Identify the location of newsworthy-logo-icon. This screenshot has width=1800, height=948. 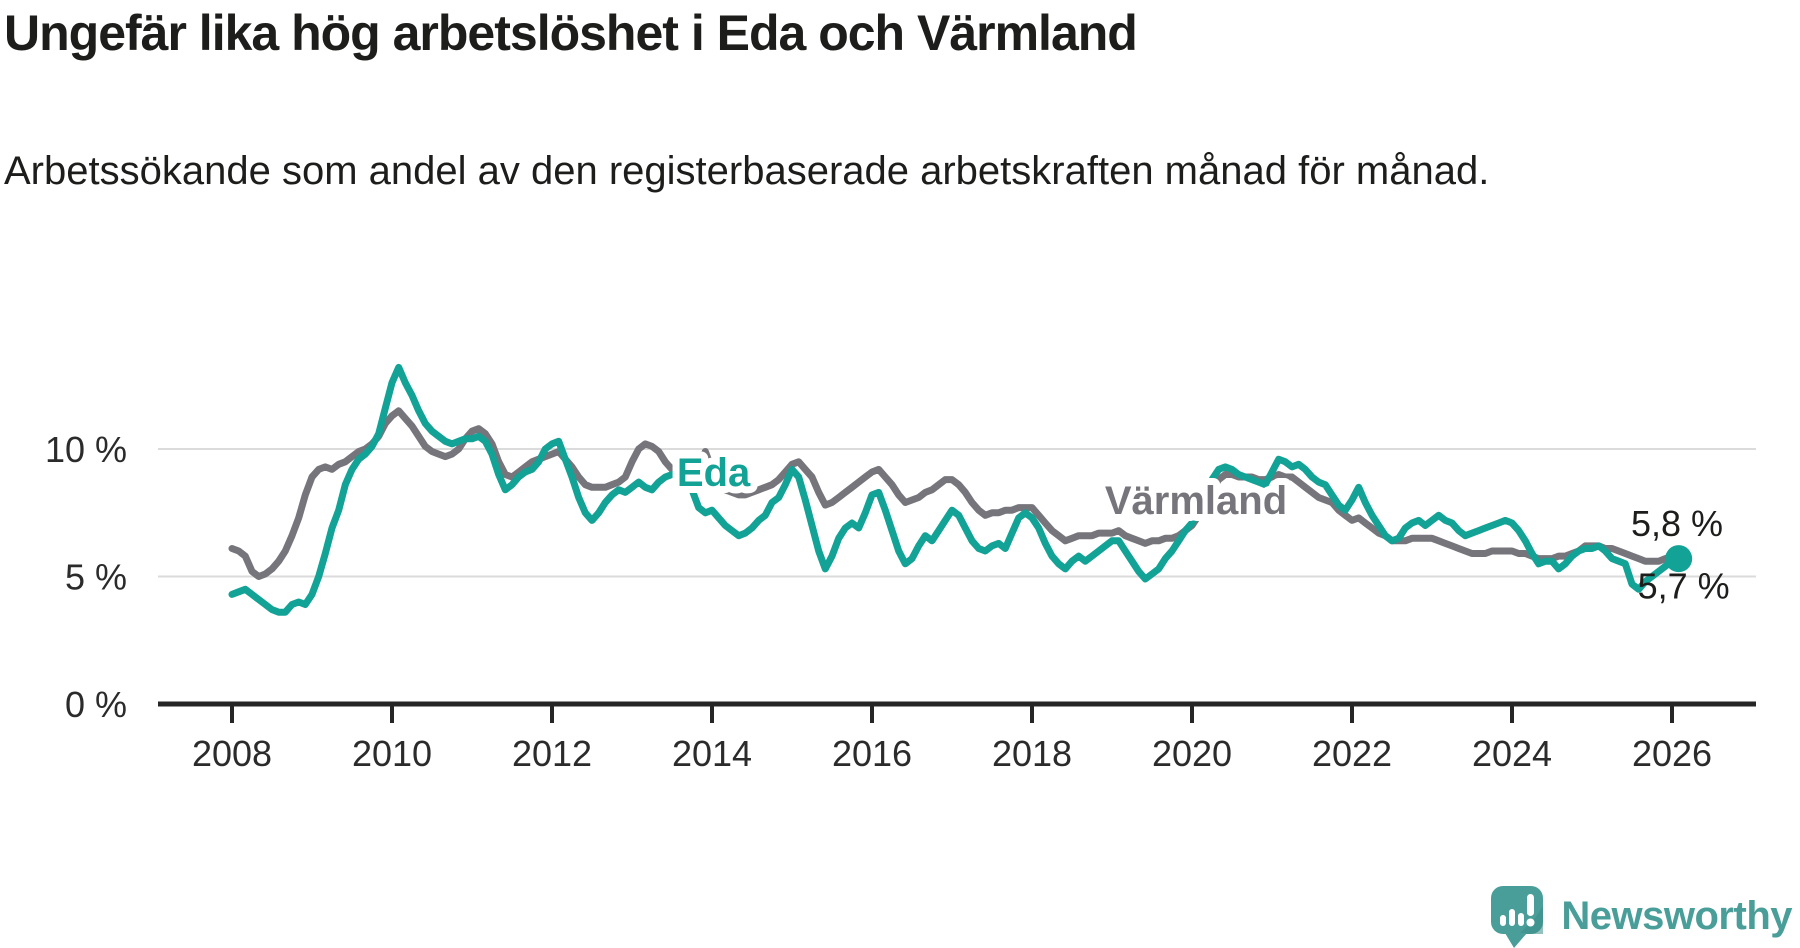
(1517, 917).